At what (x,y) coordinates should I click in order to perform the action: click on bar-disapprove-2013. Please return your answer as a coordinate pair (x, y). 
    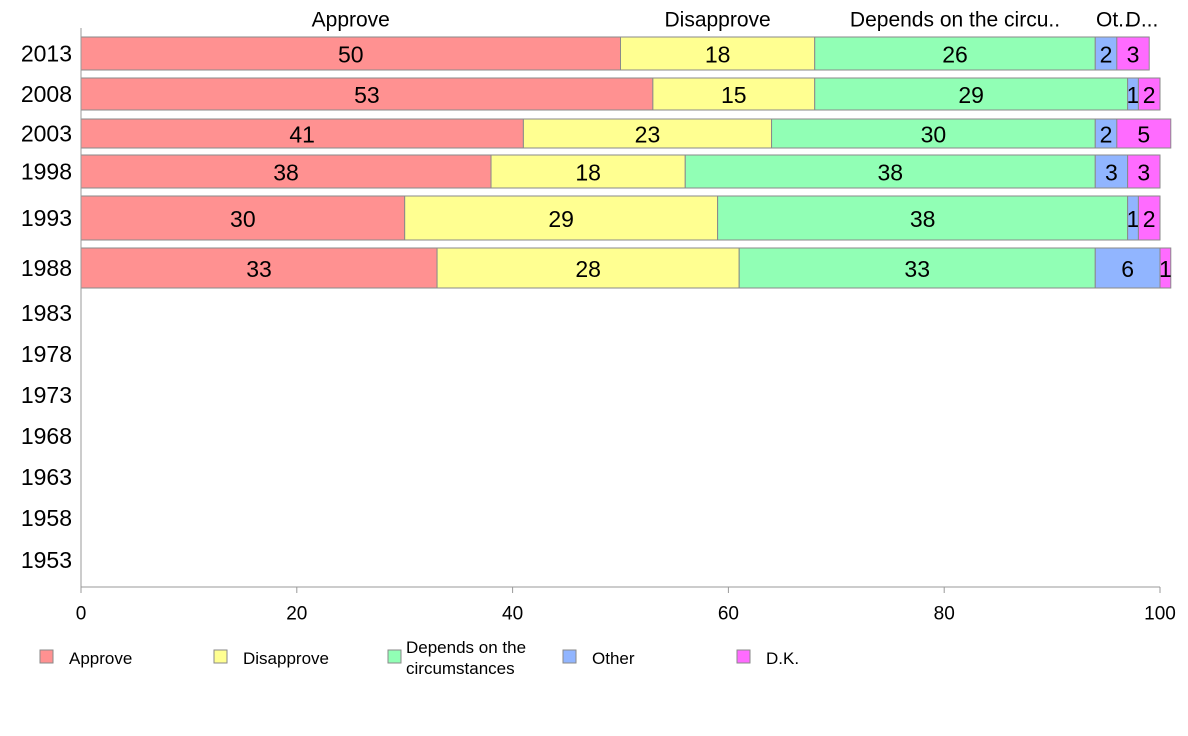
    Looking at the image, I should click on (718, 53).